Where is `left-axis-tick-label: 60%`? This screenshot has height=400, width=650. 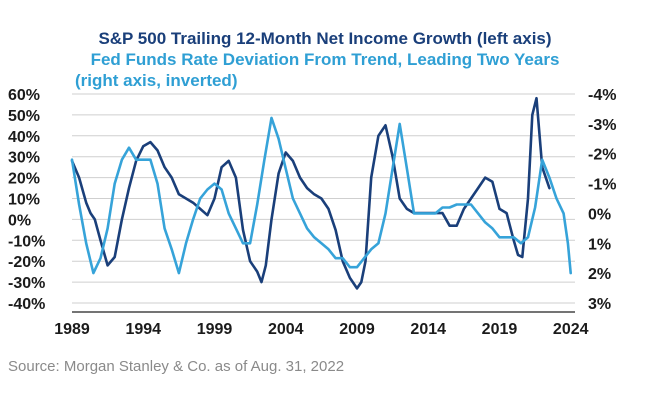
left-axis-tick-label: 60% is located at coordinates (24, 95).